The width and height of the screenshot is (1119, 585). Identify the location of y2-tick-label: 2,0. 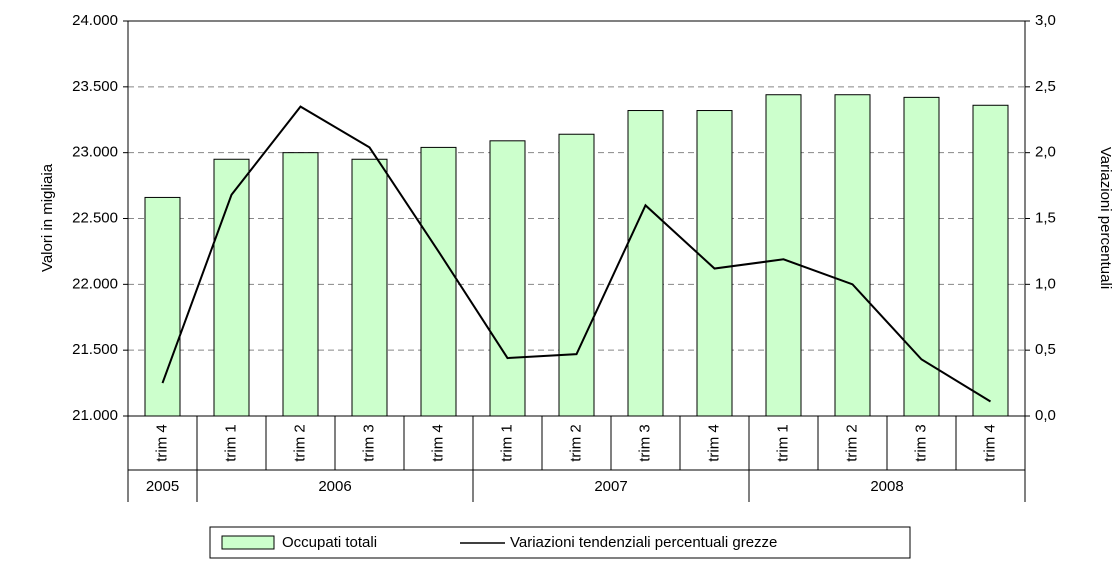
(1045, 152).